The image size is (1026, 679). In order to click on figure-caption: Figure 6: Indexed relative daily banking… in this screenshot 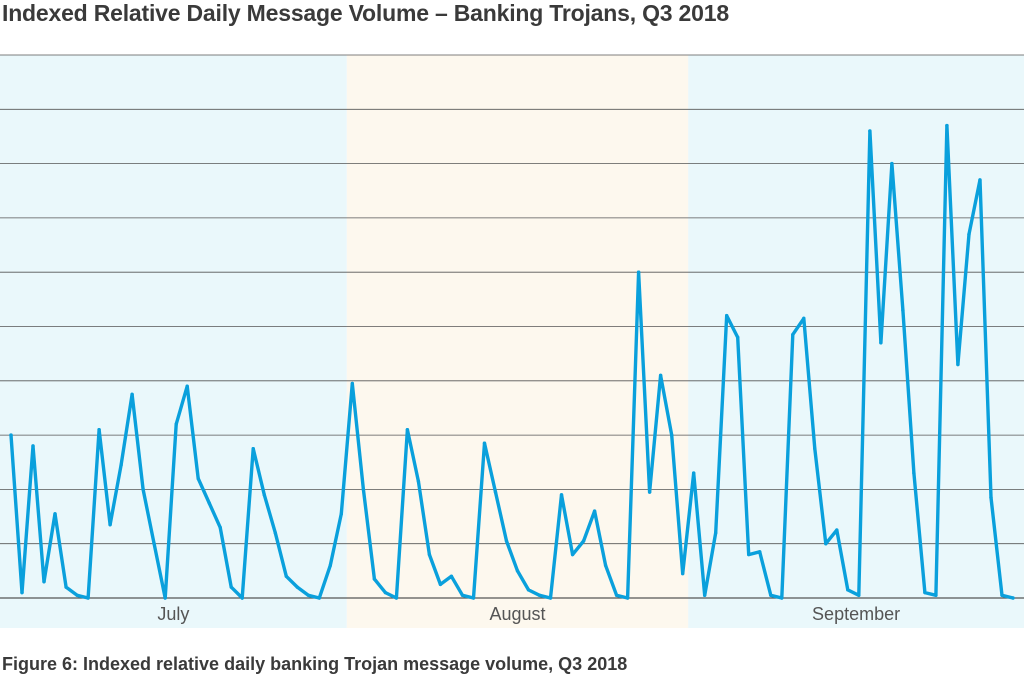, I will do `click(315, 664)`.